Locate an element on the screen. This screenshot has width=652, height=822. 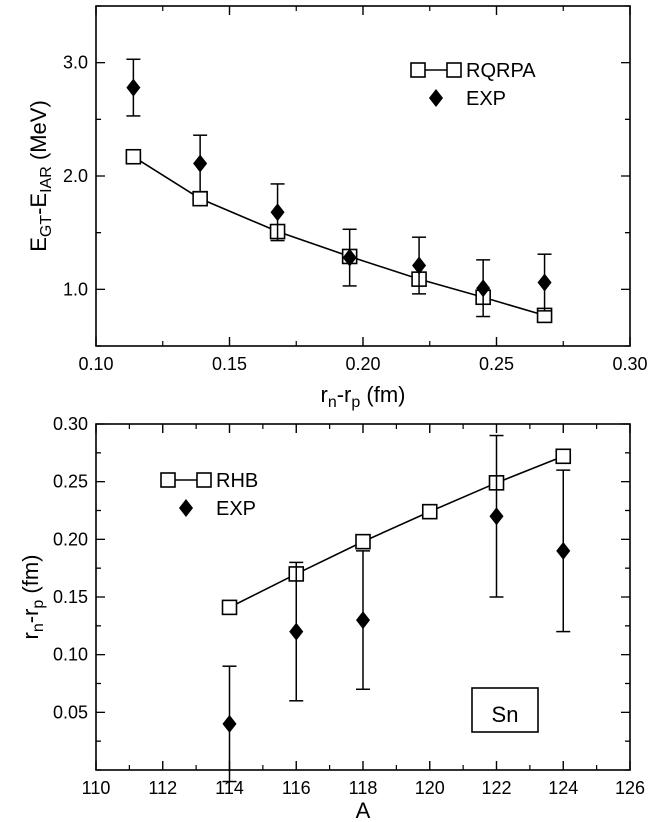
y-tick-label: 0.25 is located at coordinates (70, 482).